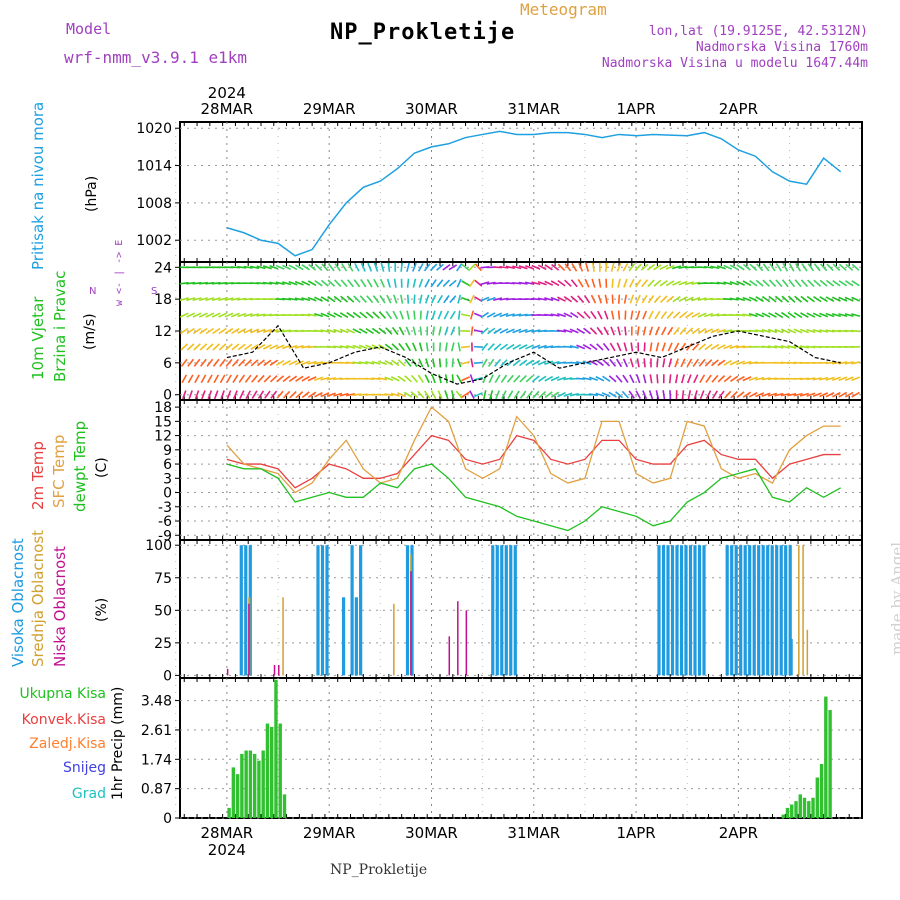  What do you see at coordinates (521, 192) in the screenshot?
I see `panel-frame-pressure` at bounding box center [521, 192].